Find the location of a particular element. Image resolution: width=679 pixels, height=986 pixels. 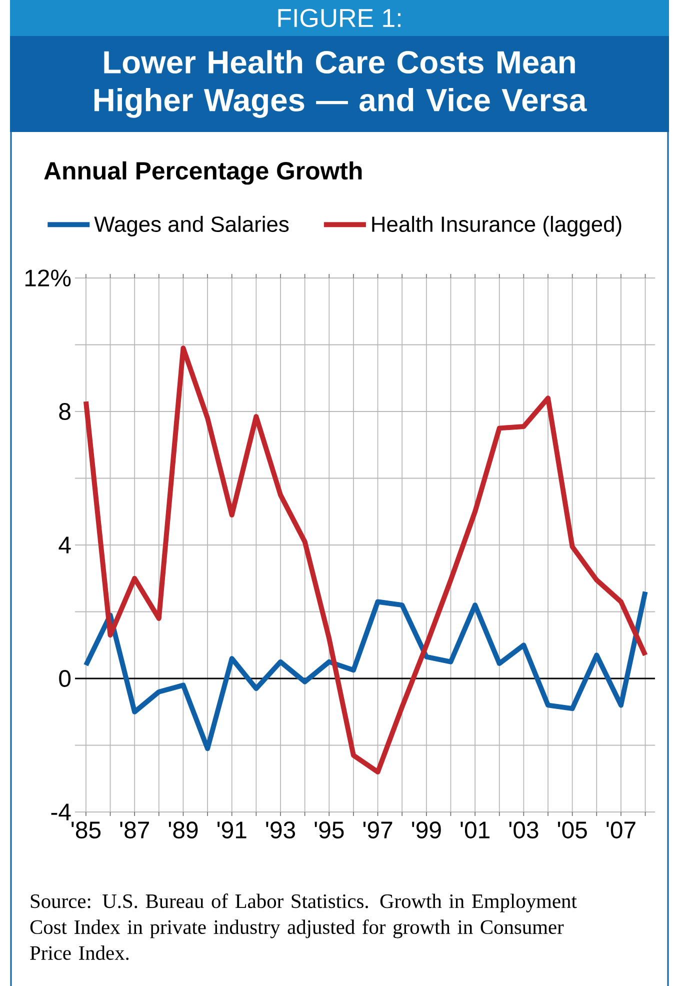

x-tick-label: '05 is located at coordinates (572, 830).